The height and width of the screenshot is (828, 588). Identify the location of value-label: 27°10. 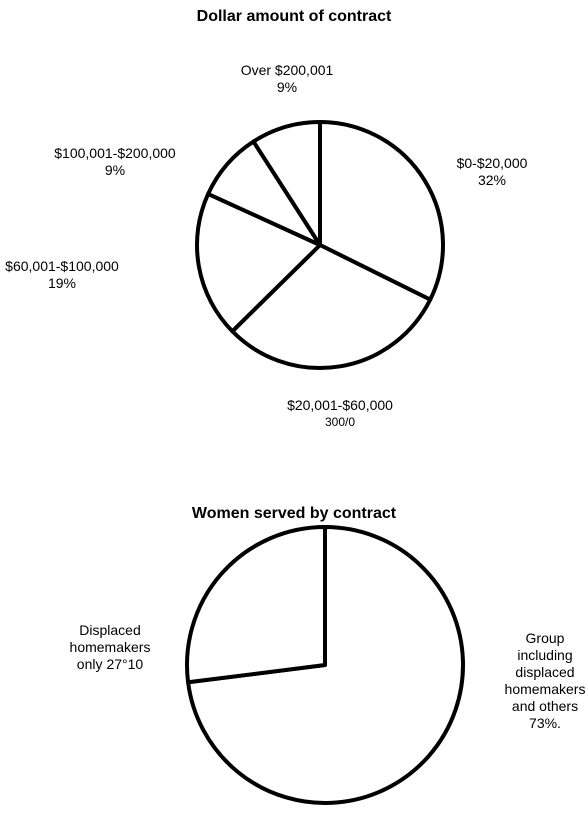
(125, 664).